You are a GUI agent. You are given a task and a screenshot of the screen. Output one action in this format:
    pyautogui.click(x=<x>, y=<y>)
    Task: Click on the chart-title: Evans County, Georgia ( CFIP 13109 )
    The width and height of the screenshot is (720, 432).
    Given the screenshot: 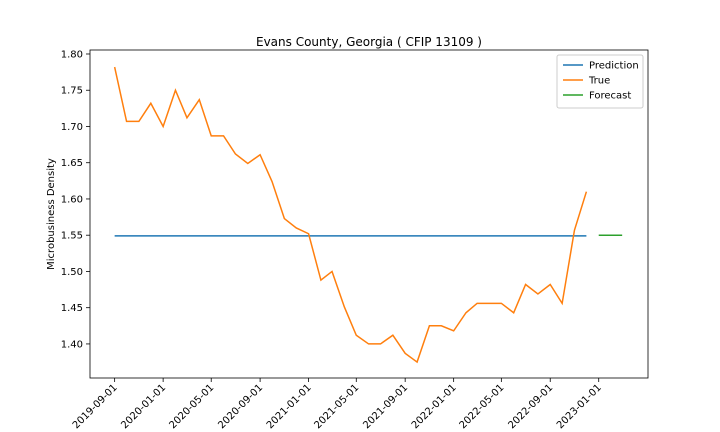 What is the action you would take?
    pyautogui.click(x=369, y=42)
    